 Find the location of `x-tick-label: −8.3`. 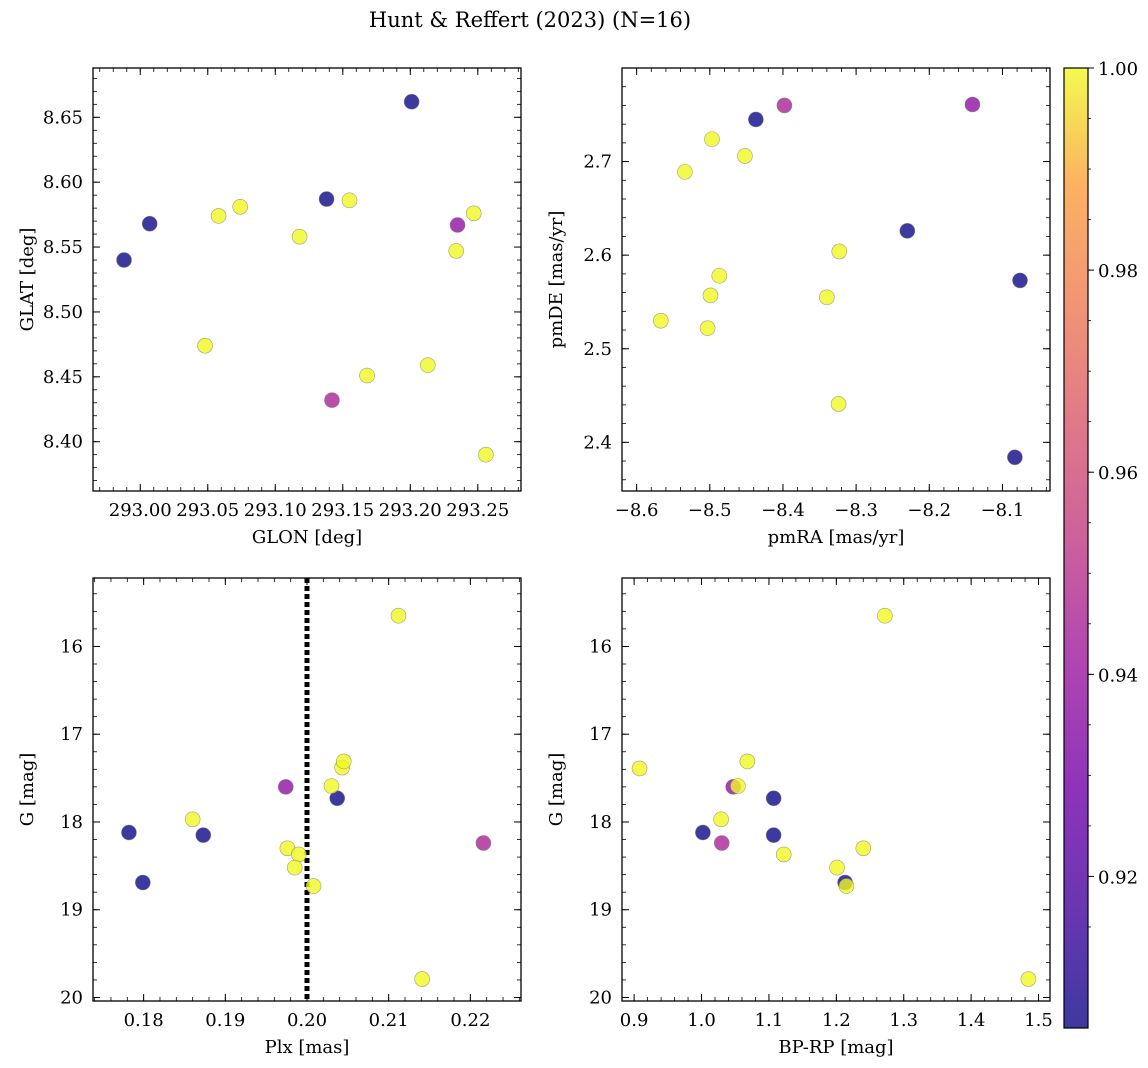

x-tick-label: −8.3 is located at coordinates (856, 510).